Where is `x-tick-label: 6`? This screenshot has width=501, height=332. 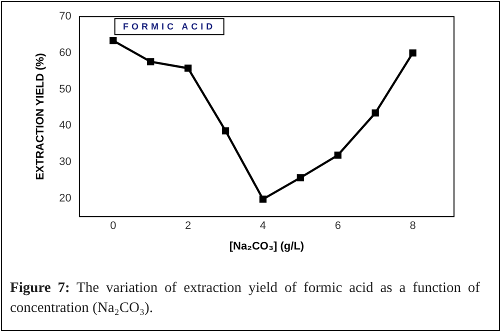 x-tick-label: 6 is located at coordinates (337, 226).